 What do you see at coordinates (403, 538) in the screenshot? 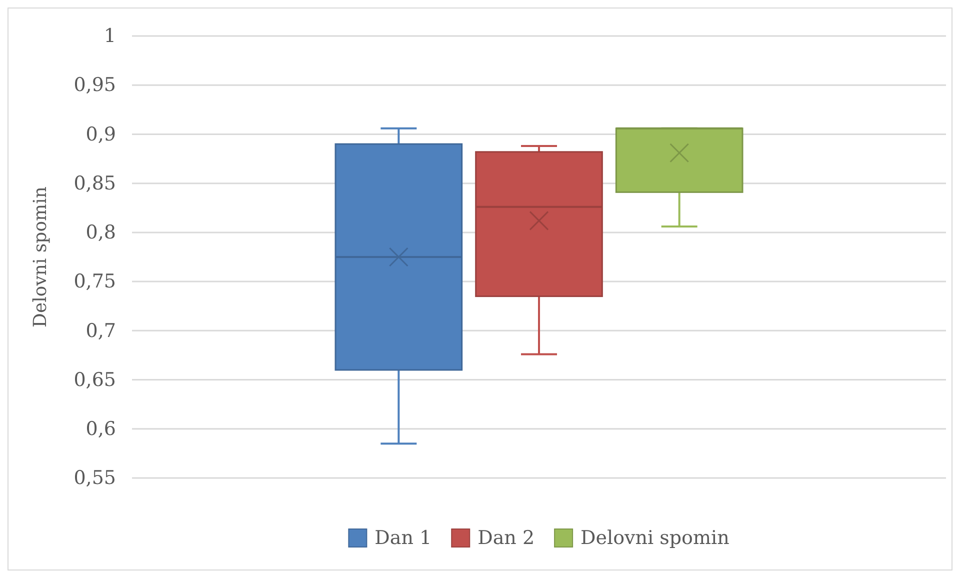
I see `legend-label: Dan 1` at bounding box center [403, 538].